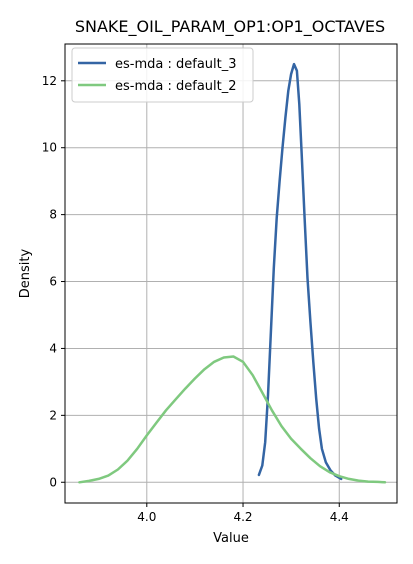 This screenshot has height=564, width=413. Describe the element at coordinates (53, 215) in the screenshot. I see `y-tick-label: 8` at that location.